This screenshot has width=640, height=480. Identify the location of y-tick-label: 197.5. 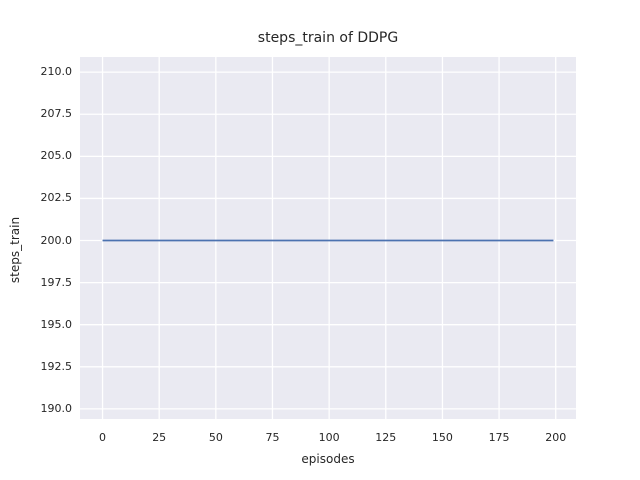
(56, 282).